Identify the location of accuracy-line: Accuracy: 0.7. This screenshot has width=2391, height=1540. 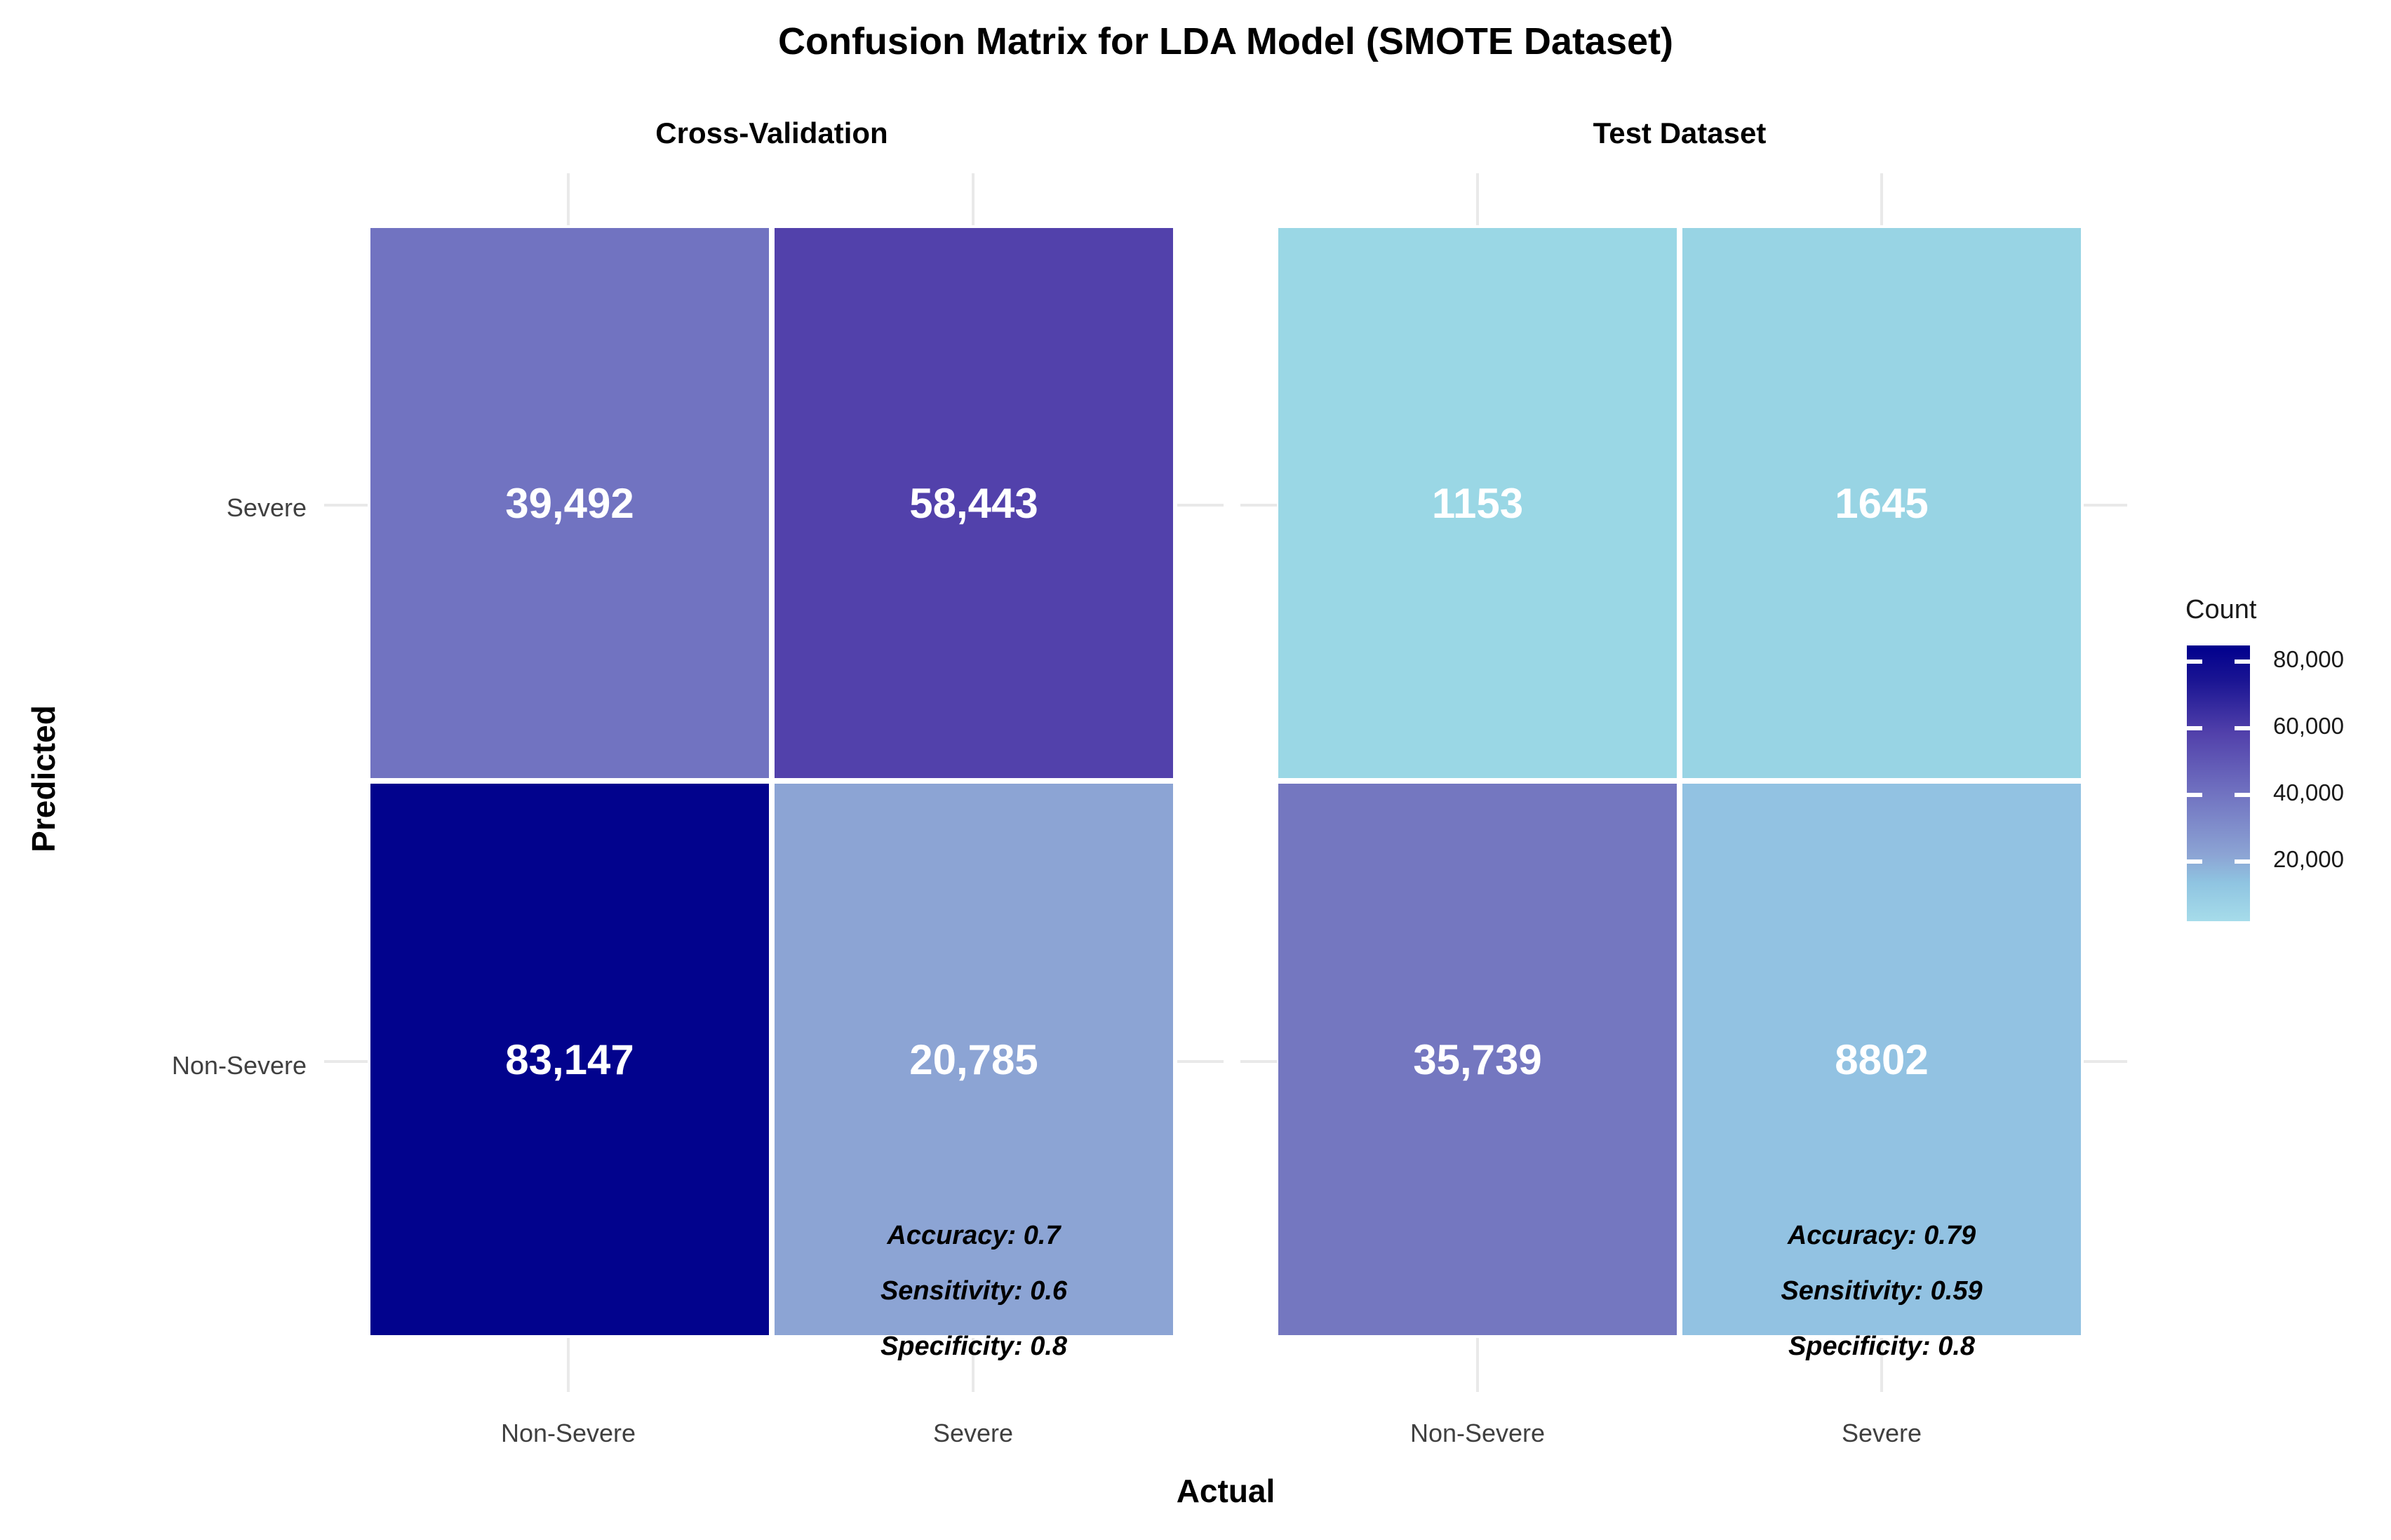
(974, 1235).